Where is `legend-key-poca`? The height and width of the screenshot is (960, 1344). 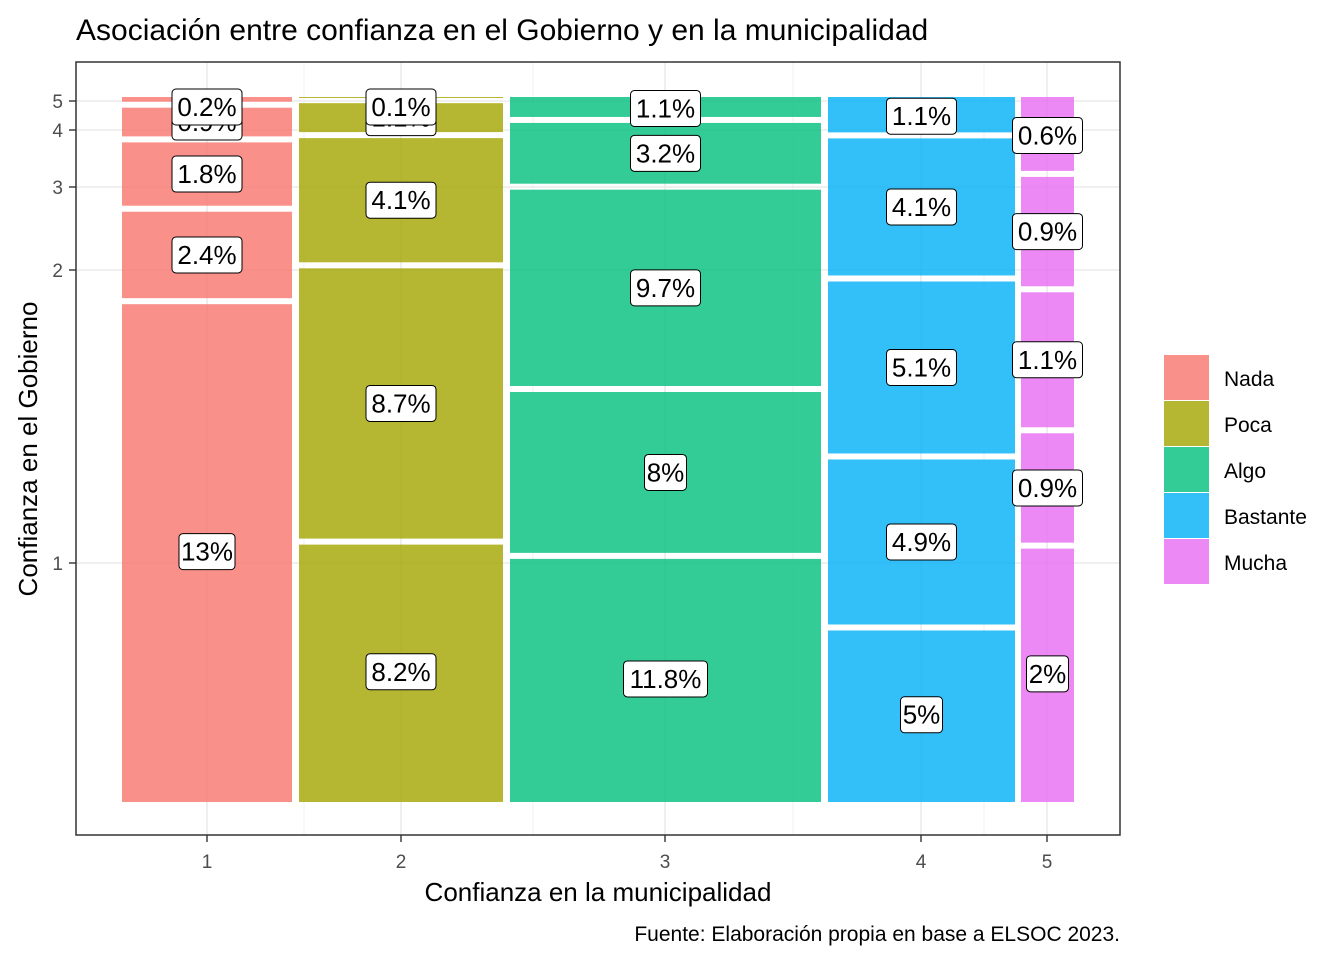
legend-key-poca is located at coordinates (1186, 423).